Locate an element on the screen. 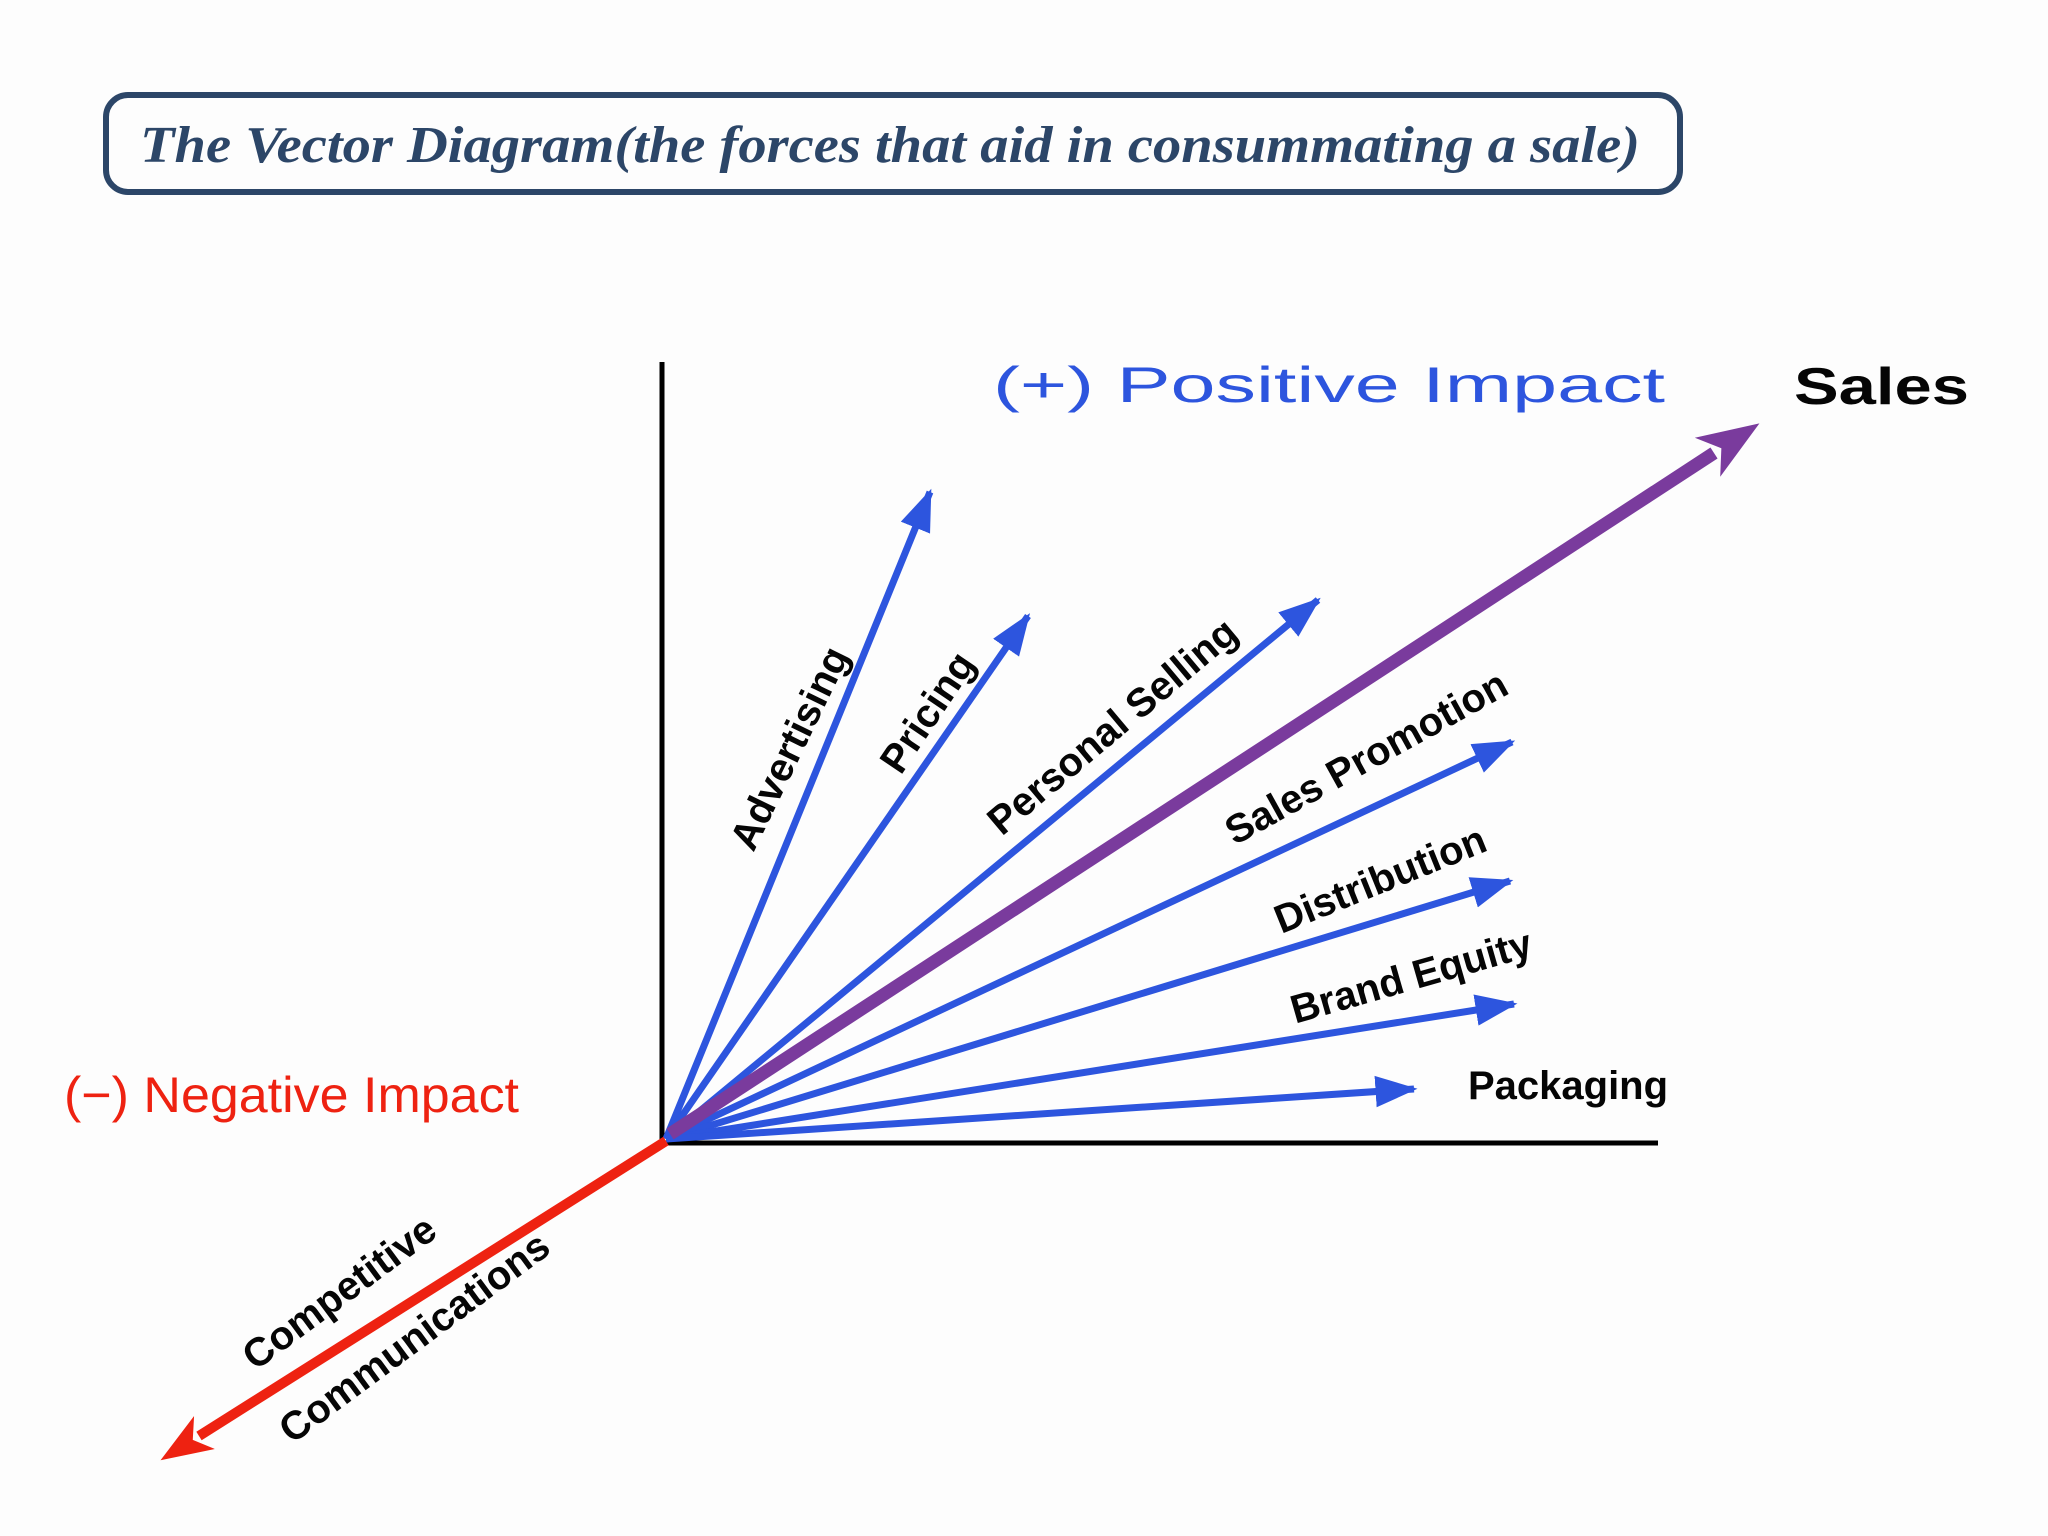 This screenshot has height=1536, width=2048. distribution-arrow is located at coordinates (1089, 1010).